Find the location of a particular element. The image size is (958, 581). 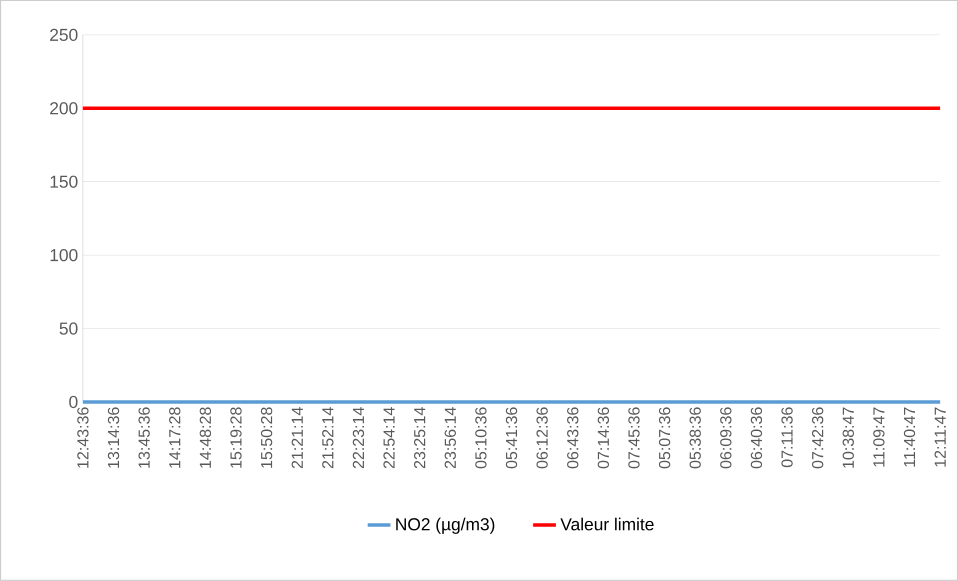

y-tick-label: 150 is located at coordinates (64, 182).